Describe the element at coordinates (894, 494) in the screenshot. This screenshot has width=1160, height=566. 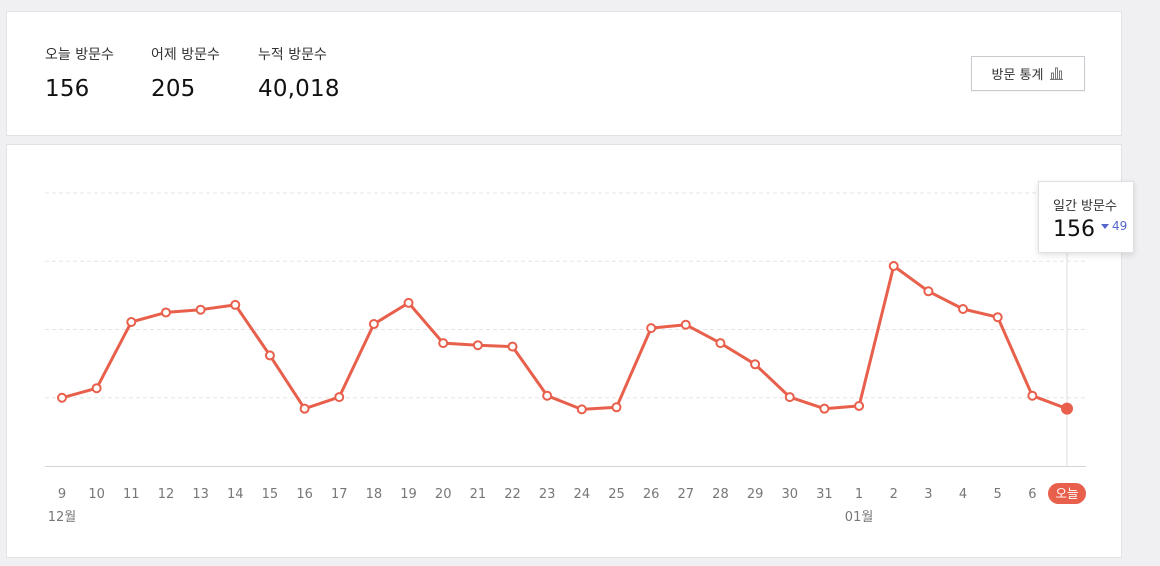
I see `x-tick-label: 2` at that location.